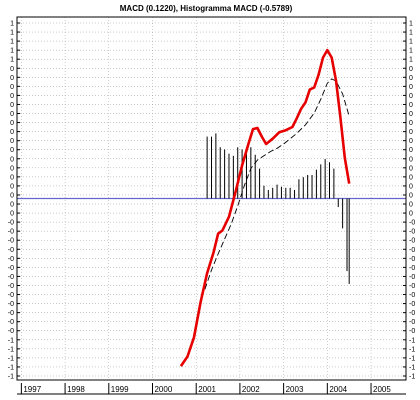 Image resolution: width=420 pixels, height=400 pixels. What do you see at coordinates (32, 389) in the screenshot?
I see `x-tick-label: 1997` at bounding box center [32, 389].